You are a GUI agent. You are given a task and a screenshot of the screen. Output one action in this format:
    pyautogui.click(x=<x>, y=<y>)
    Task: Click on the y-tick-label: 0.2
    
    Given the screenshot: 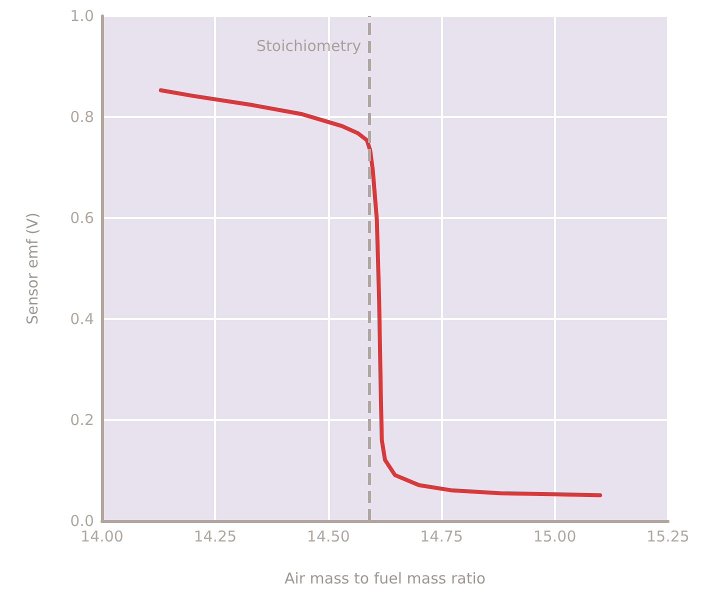 What is the action you would take?
    pyautogui.click(x=82, y=420)
    